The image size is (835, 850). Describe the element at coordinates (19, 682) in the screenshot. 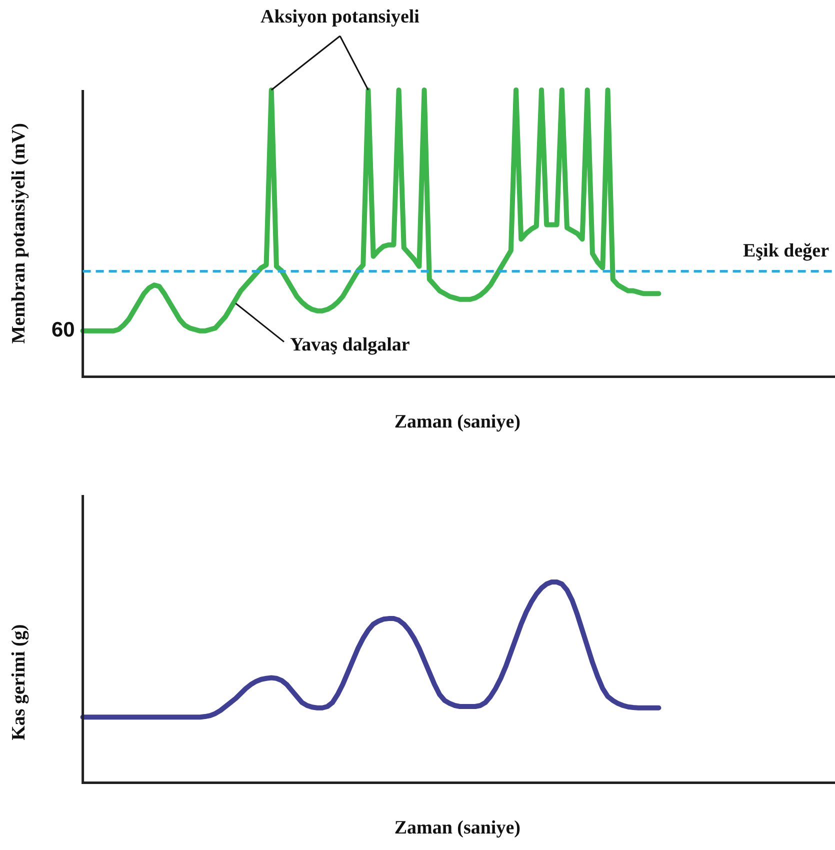

I see `y-axis-title: Kas gerimi (g)` at that location.